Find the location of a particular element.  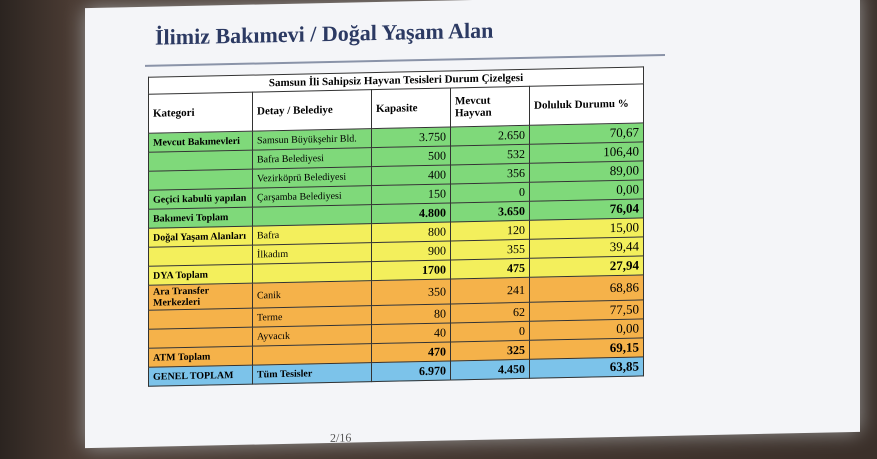

table-cell: 77,50 is located at coordinates (586, 310).